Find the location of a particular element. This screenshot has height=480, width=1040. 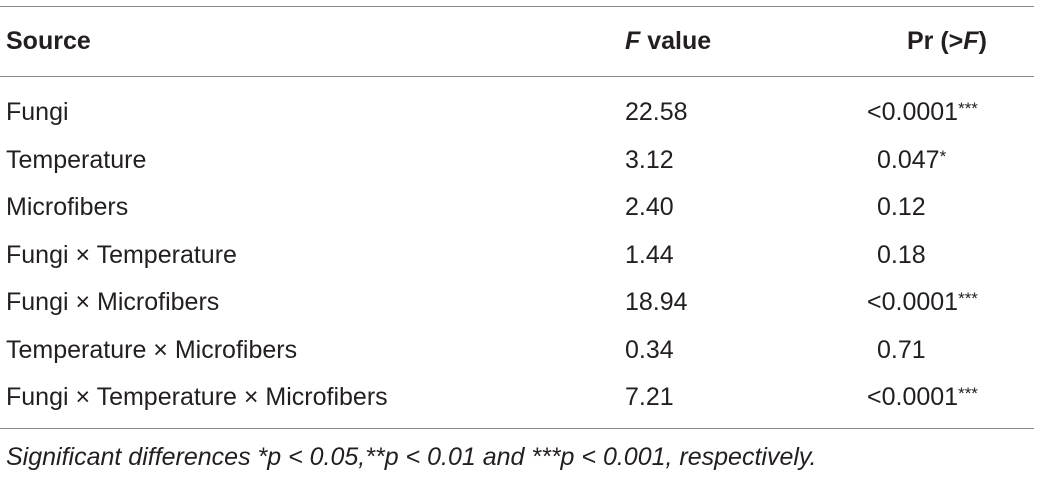

cell-f-value: 1.44 is located at coordinates (649, 254).